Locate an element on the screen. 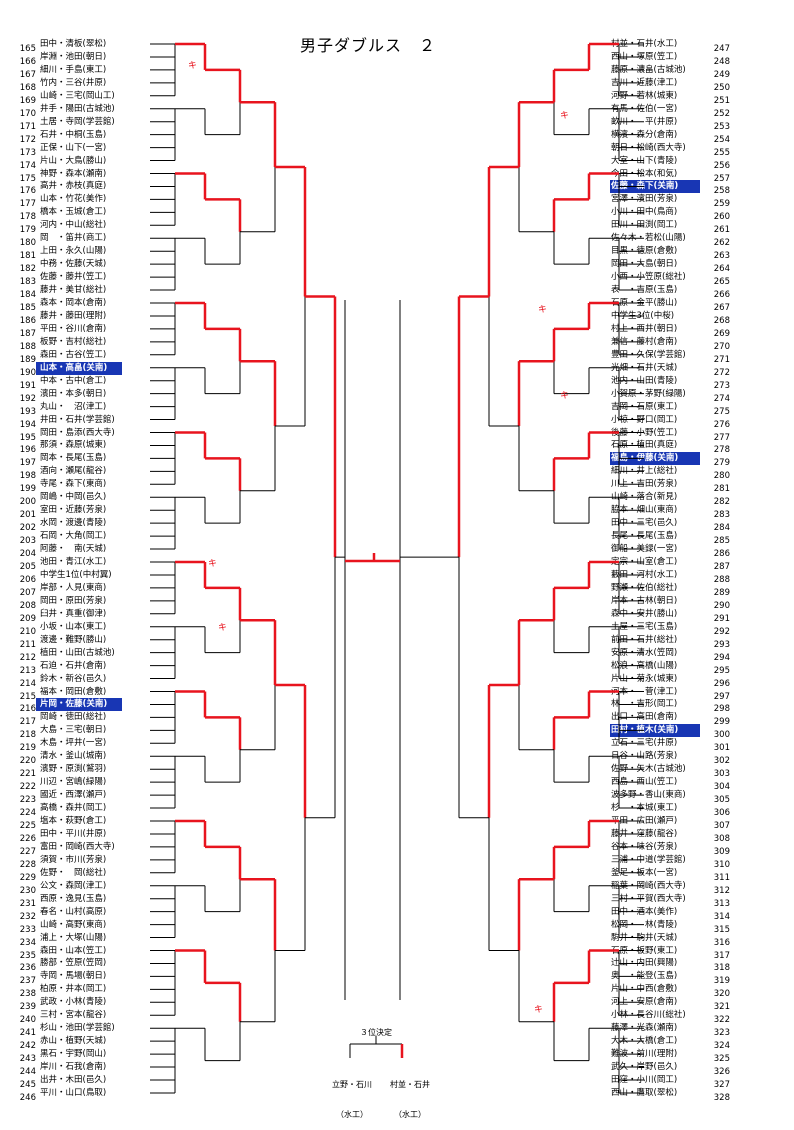 The height and width of the screenshot is (1130, 794). entry-number: 189 is located at coordinates (27, 359).